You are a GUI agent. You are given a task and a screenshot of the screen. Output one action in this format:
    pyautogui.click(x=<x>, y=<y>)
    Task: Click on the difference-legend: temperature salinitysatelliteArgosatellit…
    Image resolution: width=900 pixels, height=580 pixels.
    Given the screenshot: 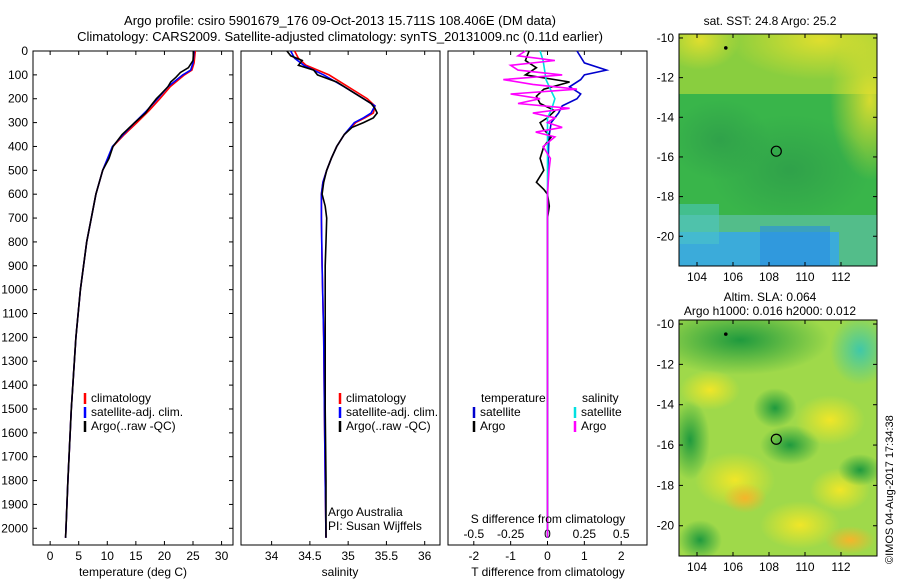 What is the action you would take?
    pyautogui.click(x=547, y=412)
    